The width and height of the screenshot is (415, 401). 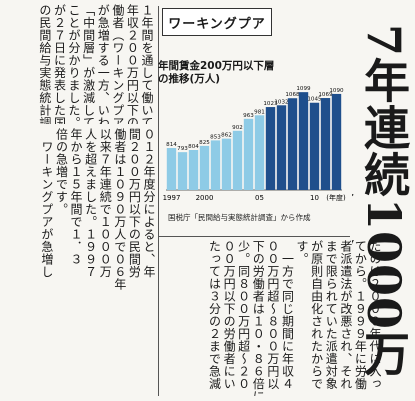 I want to click on bar-value-label: 1045, so click(x=314, y=100).